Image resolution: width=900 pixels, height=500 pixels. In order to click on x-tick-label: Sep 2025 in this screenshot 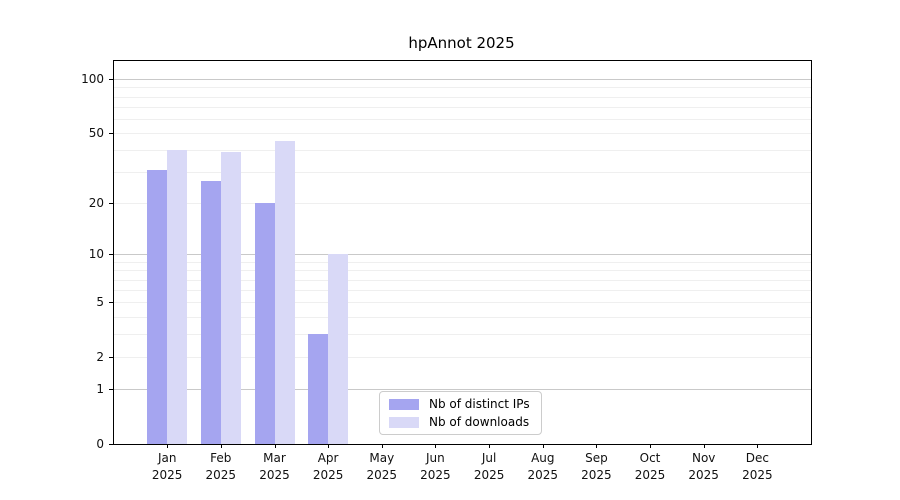, I will do `click(596, 466)`.